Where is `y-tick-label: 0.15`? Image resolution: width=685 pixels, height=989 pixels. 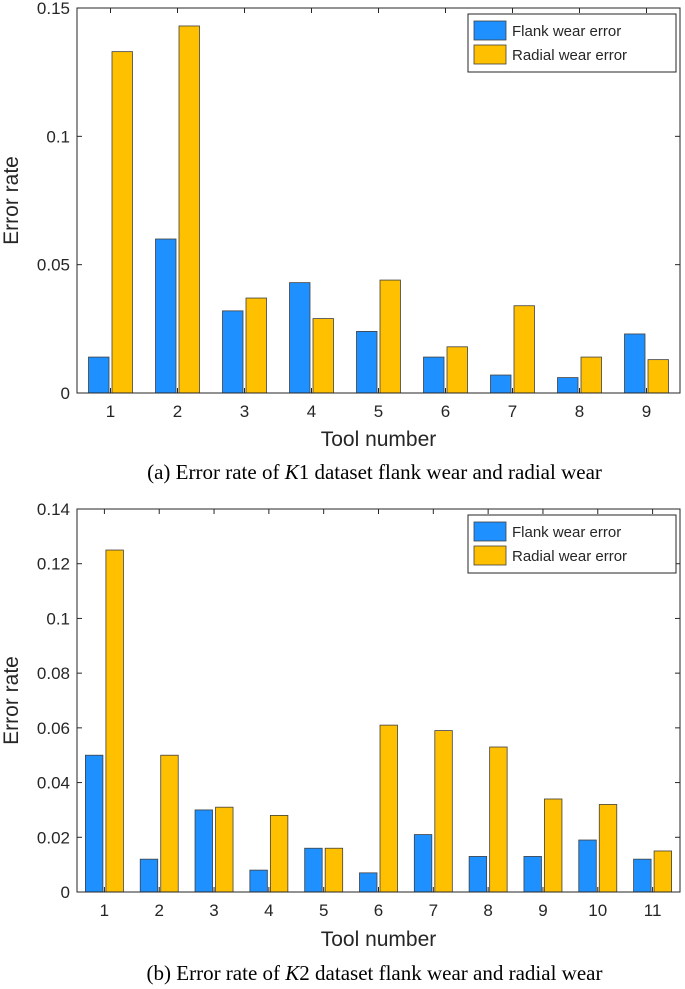
y-tick-label: 0.15 is located at coordinates (53, 9).